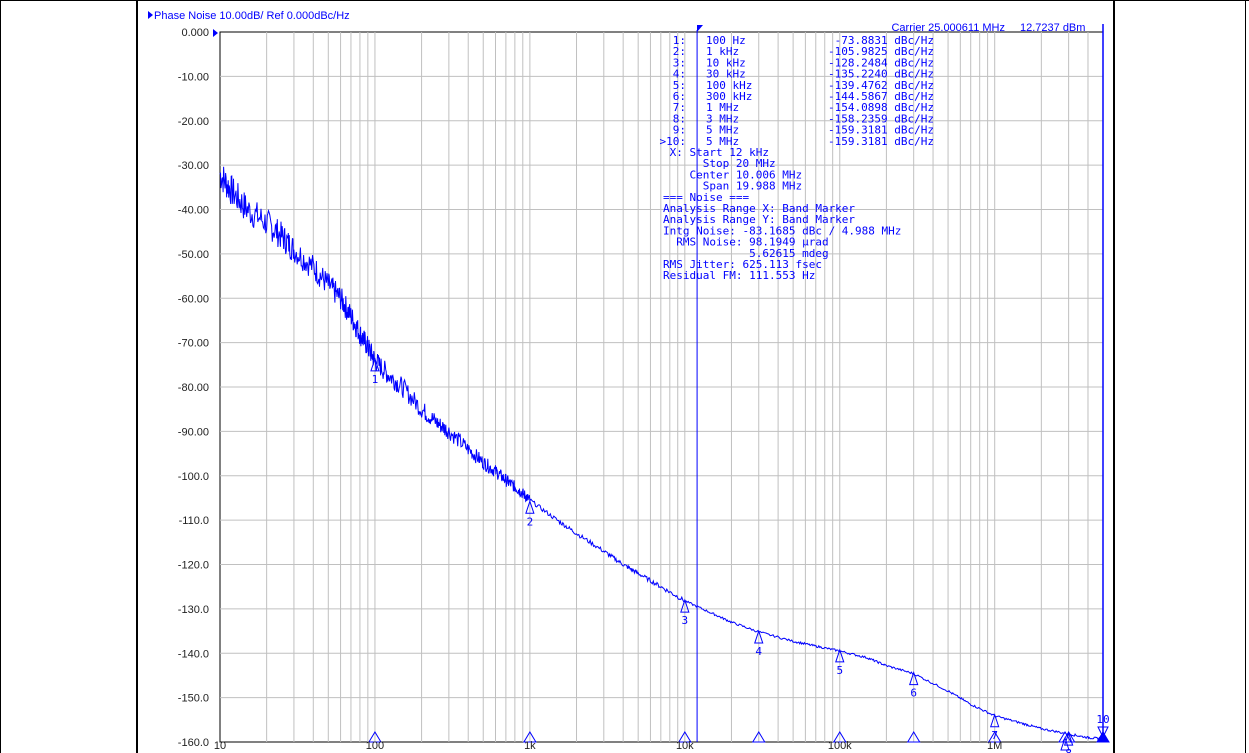 This screenshot has height=753, width=1249. I want to click on y-tick-label: -70.00, so click(193, 344).